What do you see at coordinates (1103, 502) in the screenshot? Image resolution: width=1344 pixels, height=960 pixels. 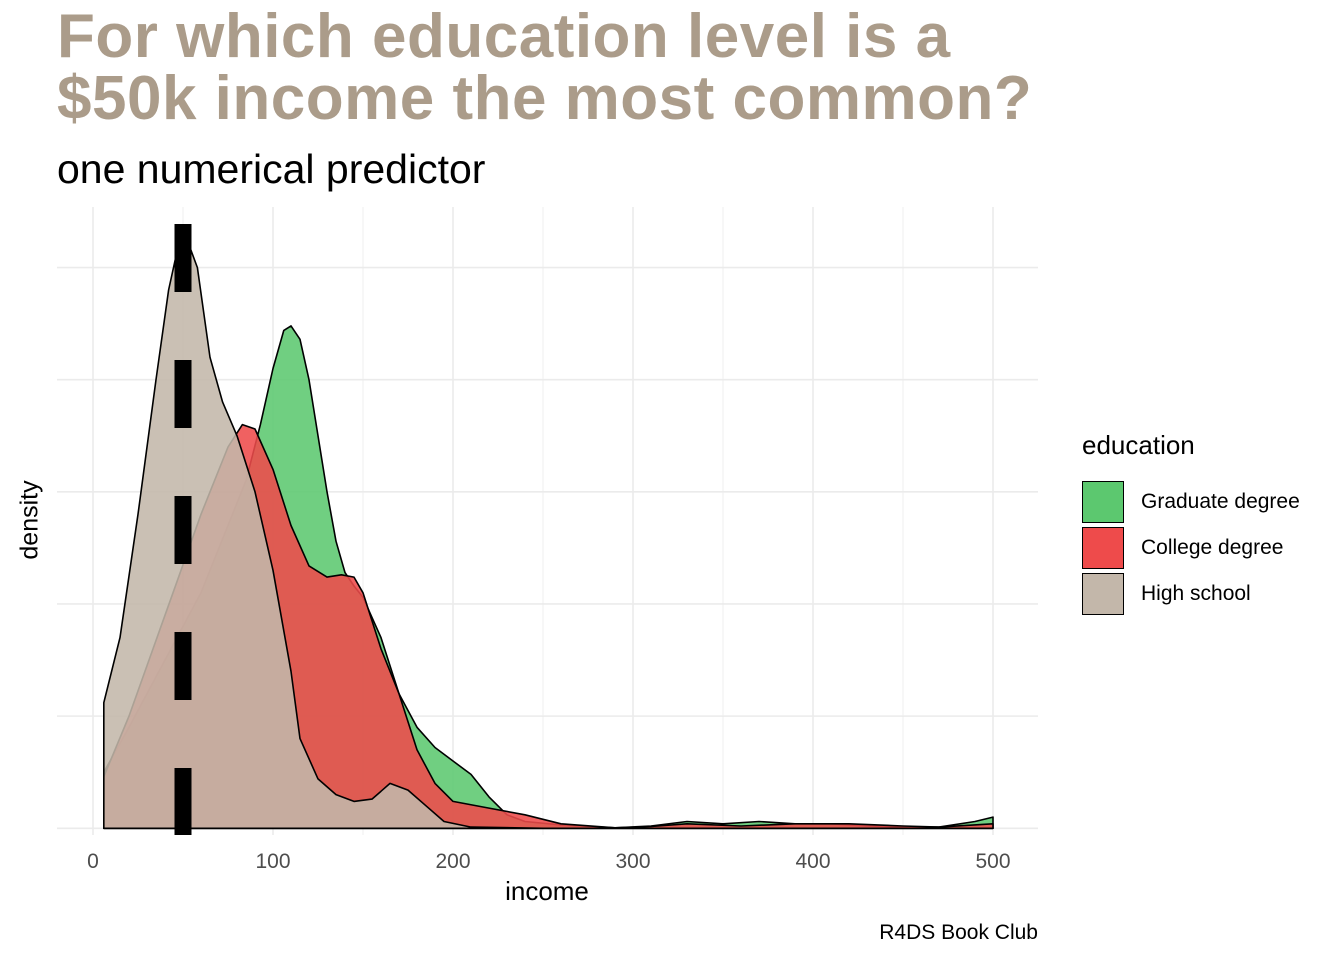 I see `legend-swatch-graduate-degree` at bounding box center [1103, 502].